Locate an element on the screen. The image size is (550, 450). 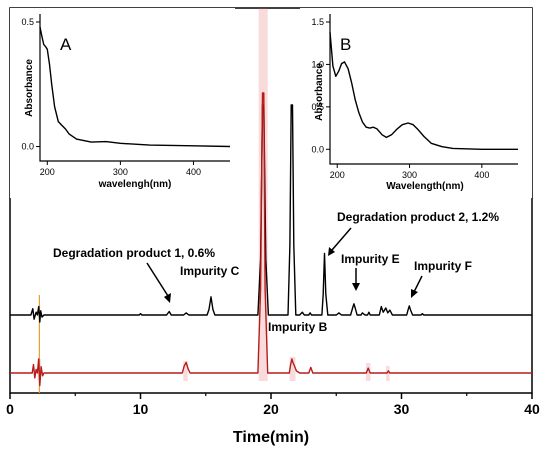
inset-a-x-tick-label-2: 400 is located at coordinates (193, 172).